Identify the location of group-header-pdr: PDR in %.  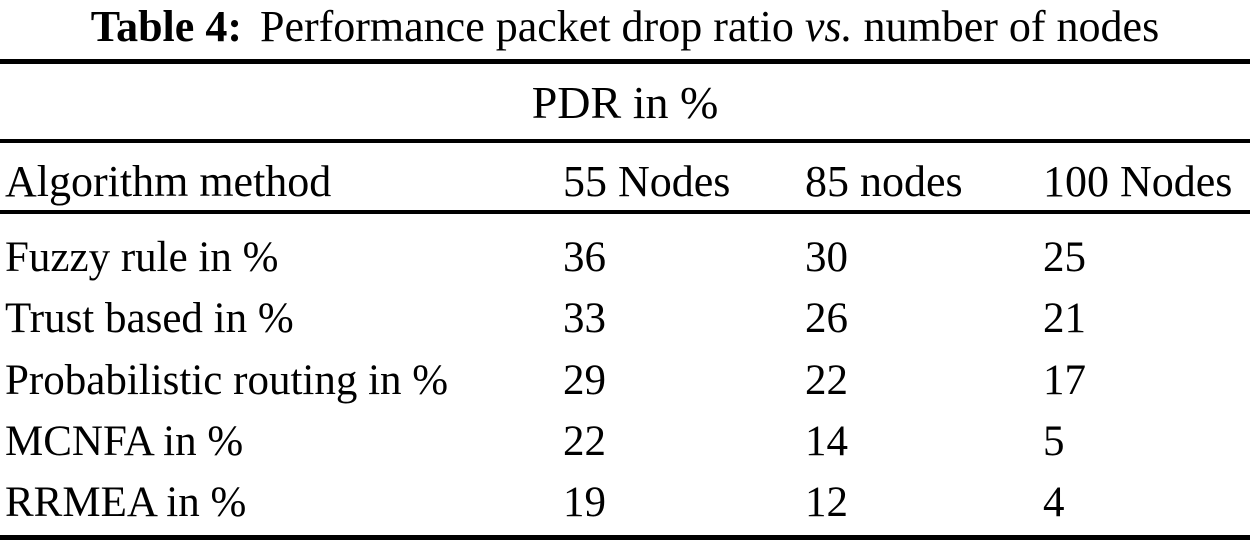
(625, 102).